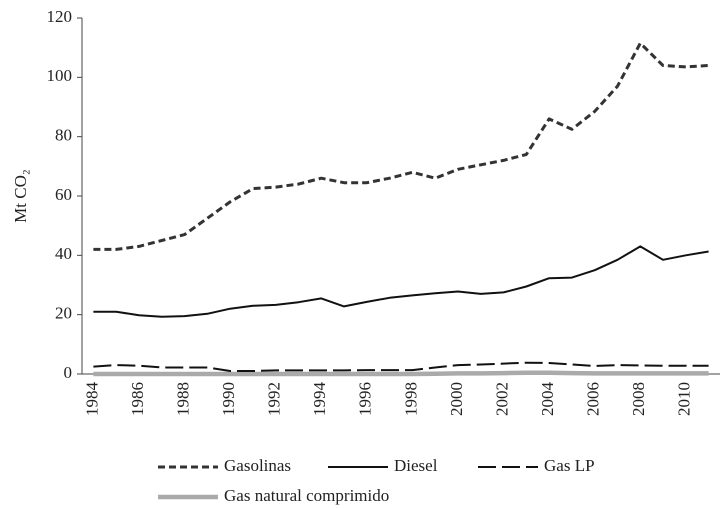  I want to click on x-tick-label: 1992, so click(274, 399).